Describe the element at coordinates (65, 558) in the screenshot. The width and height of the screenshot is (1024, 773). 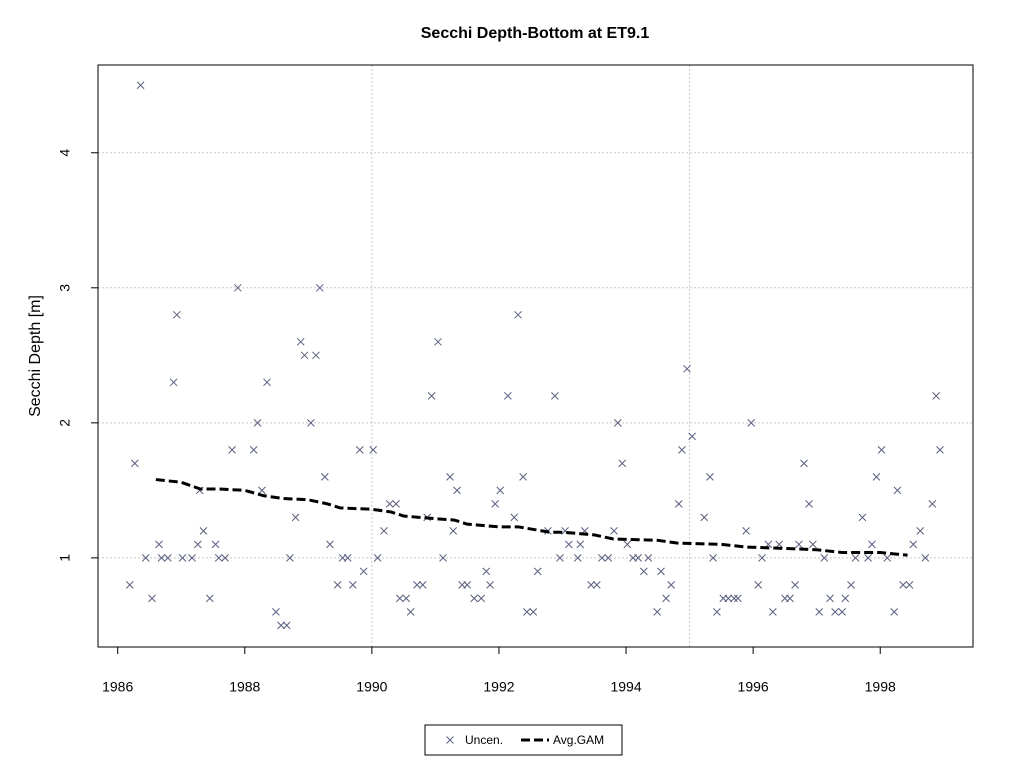
I see `y-tick-label: 1` at that location.